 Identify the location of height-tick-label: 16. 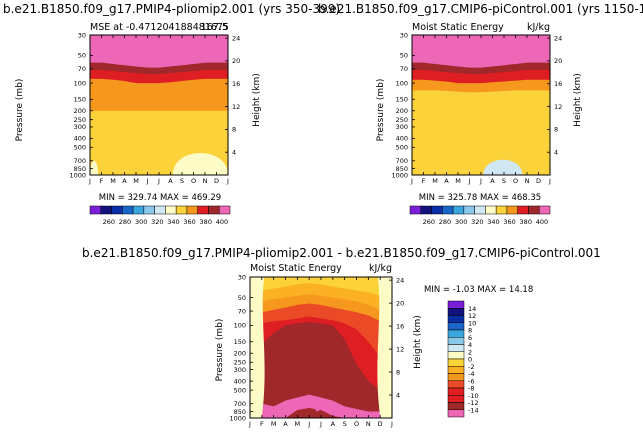
(400, 326).